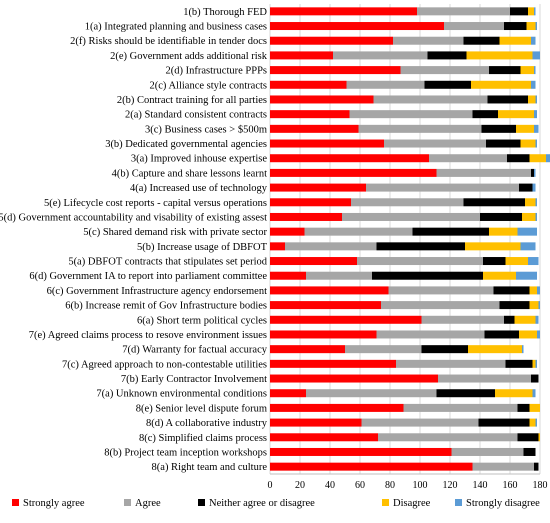 Image resolution: width=550 pixels, height=523 pixels. What do you see at coordinates (199, 188) in the screenshot?
I see `category-label: 4(a) Increased use of technology` at bounding box center [199, 188].